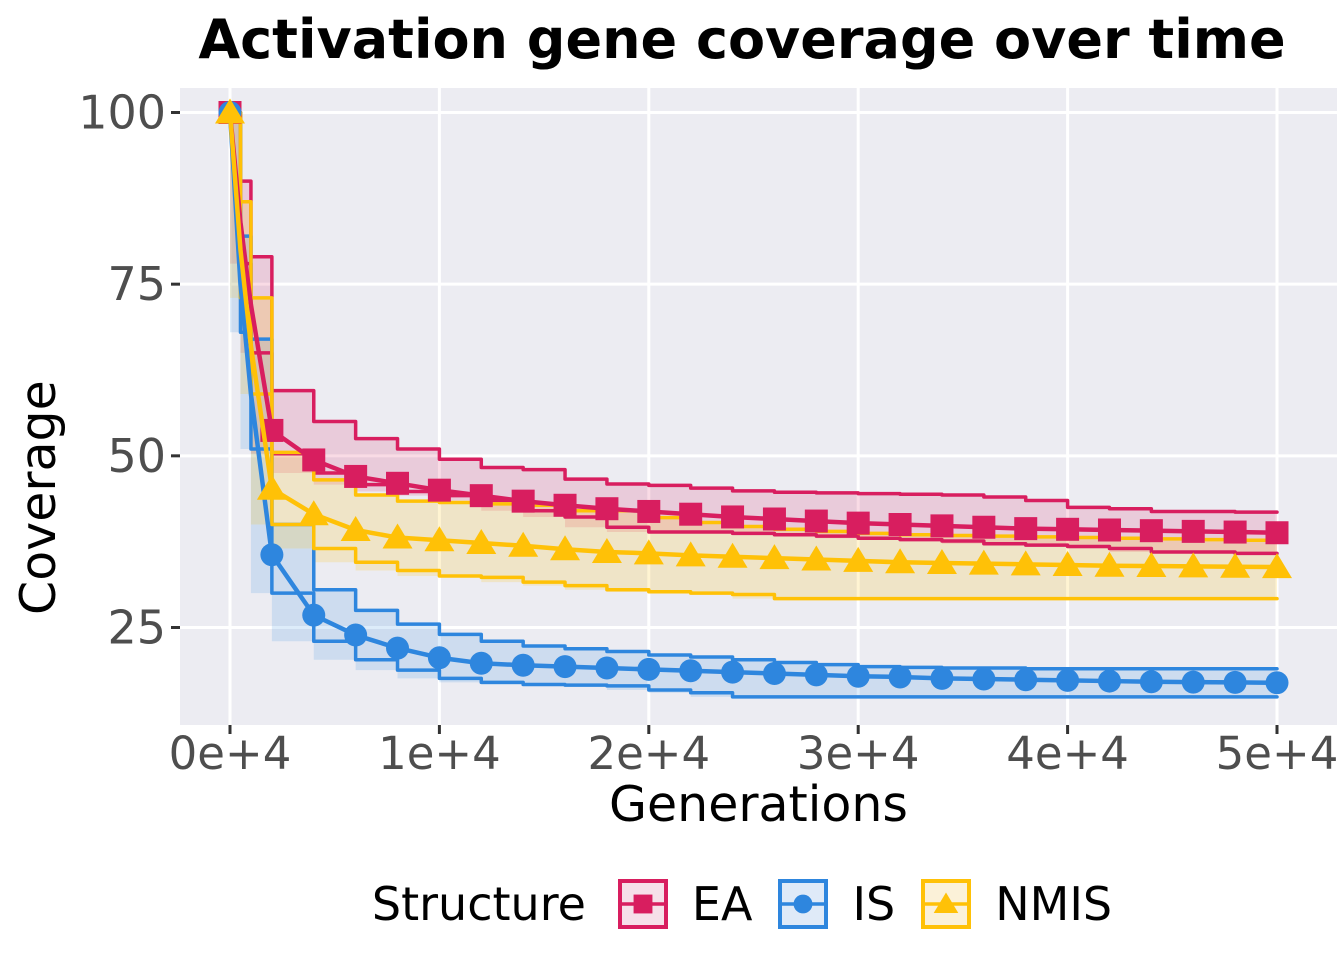  What do you see at coordinates (874, 904) in the screenshot?
I see `legend-label-is: IS` at bounding box center [874, 904].